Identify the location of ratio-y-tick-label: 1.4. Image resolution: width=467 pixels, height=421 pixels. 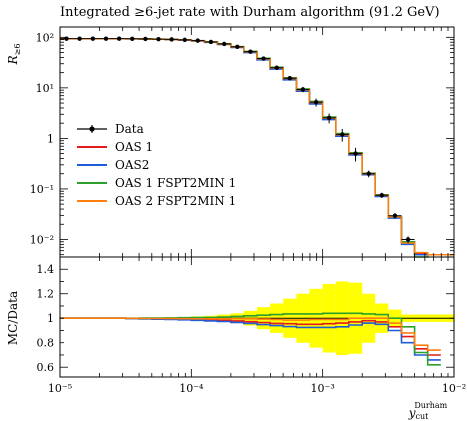
(46, 269).